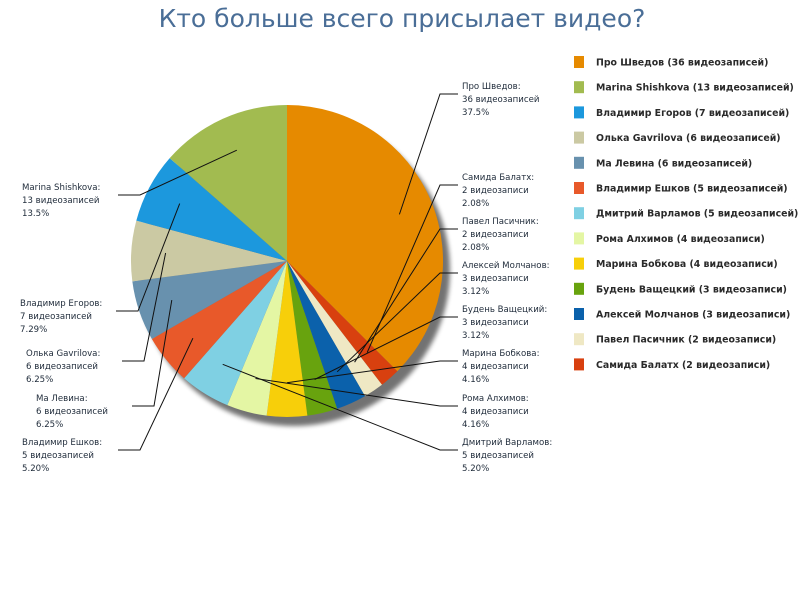 This screenshot has width=804, height=604. Describe the element at coordinates (688, 138) in the screenshot. I see `legend-label: Олька Gavrilova (6 видеозаписей)` at that location.